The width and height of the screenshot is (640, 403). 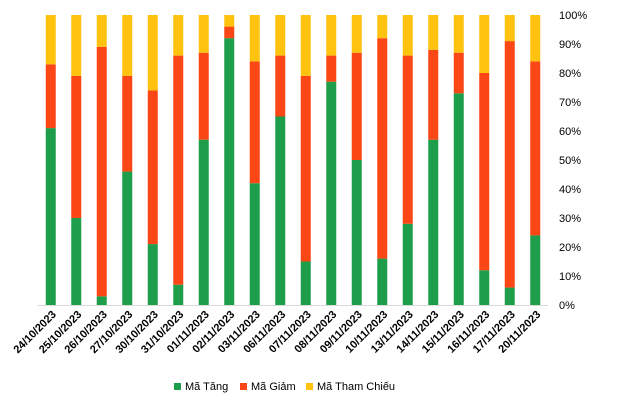 I want to click on y-tick-label: 80%, so click(x=570, y=74).